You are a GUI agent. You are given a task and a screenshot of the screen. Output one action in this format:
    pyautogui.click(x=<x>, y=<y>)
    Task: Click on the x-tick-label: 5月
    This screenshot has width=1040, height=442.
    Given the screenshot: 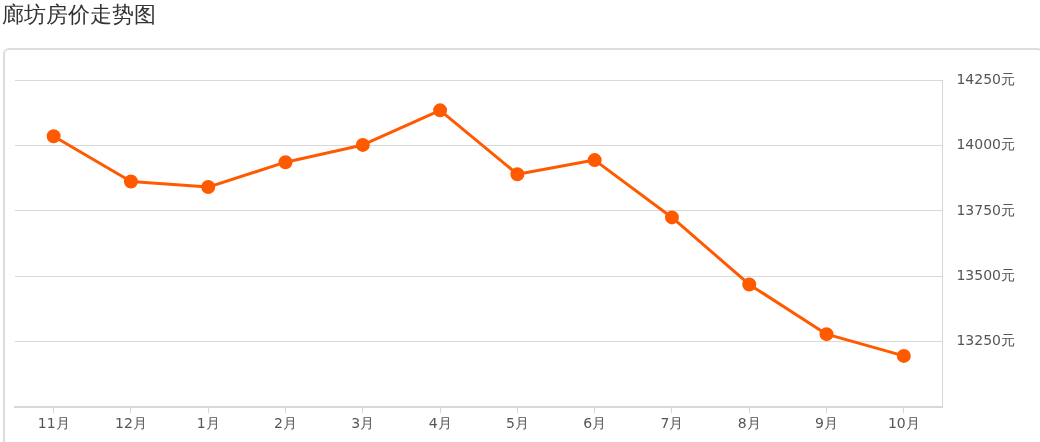 What is the action you would take?
    pyautogui.click(x=517, y=423)
    